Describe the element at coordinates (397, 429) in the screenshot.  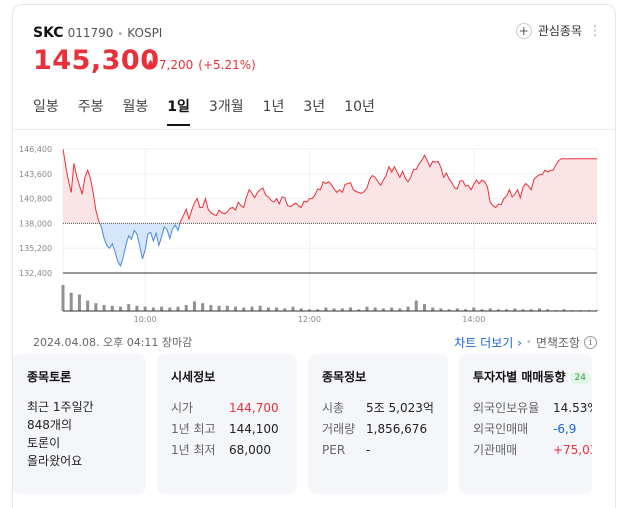
I see `info-value: 1,856,676` at that location.